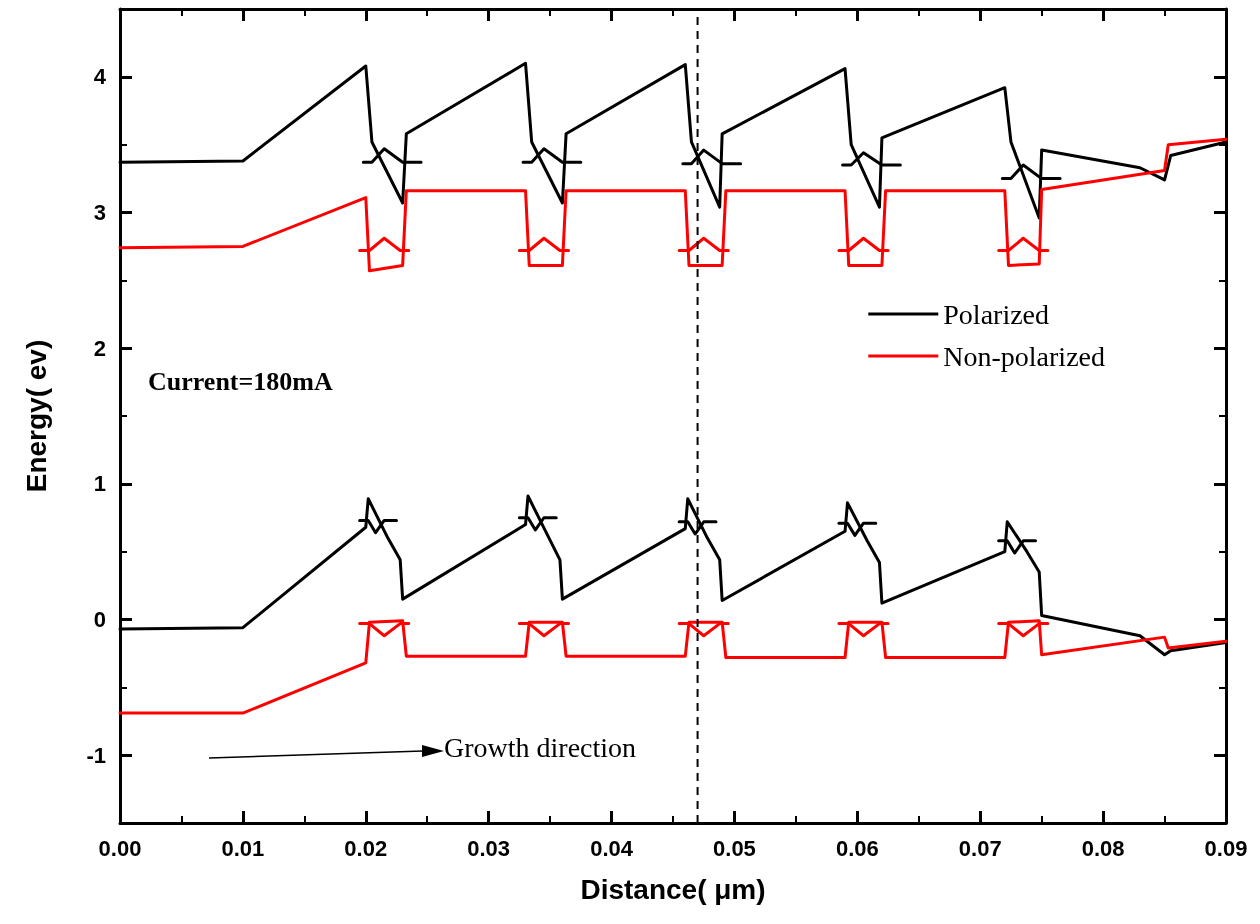 Image resolution: width=1260 pixels, height=924 pixels. Describe the element at coordinates (240, 381) in the screenshot. I see `annotation: Current=180mA` at that location.